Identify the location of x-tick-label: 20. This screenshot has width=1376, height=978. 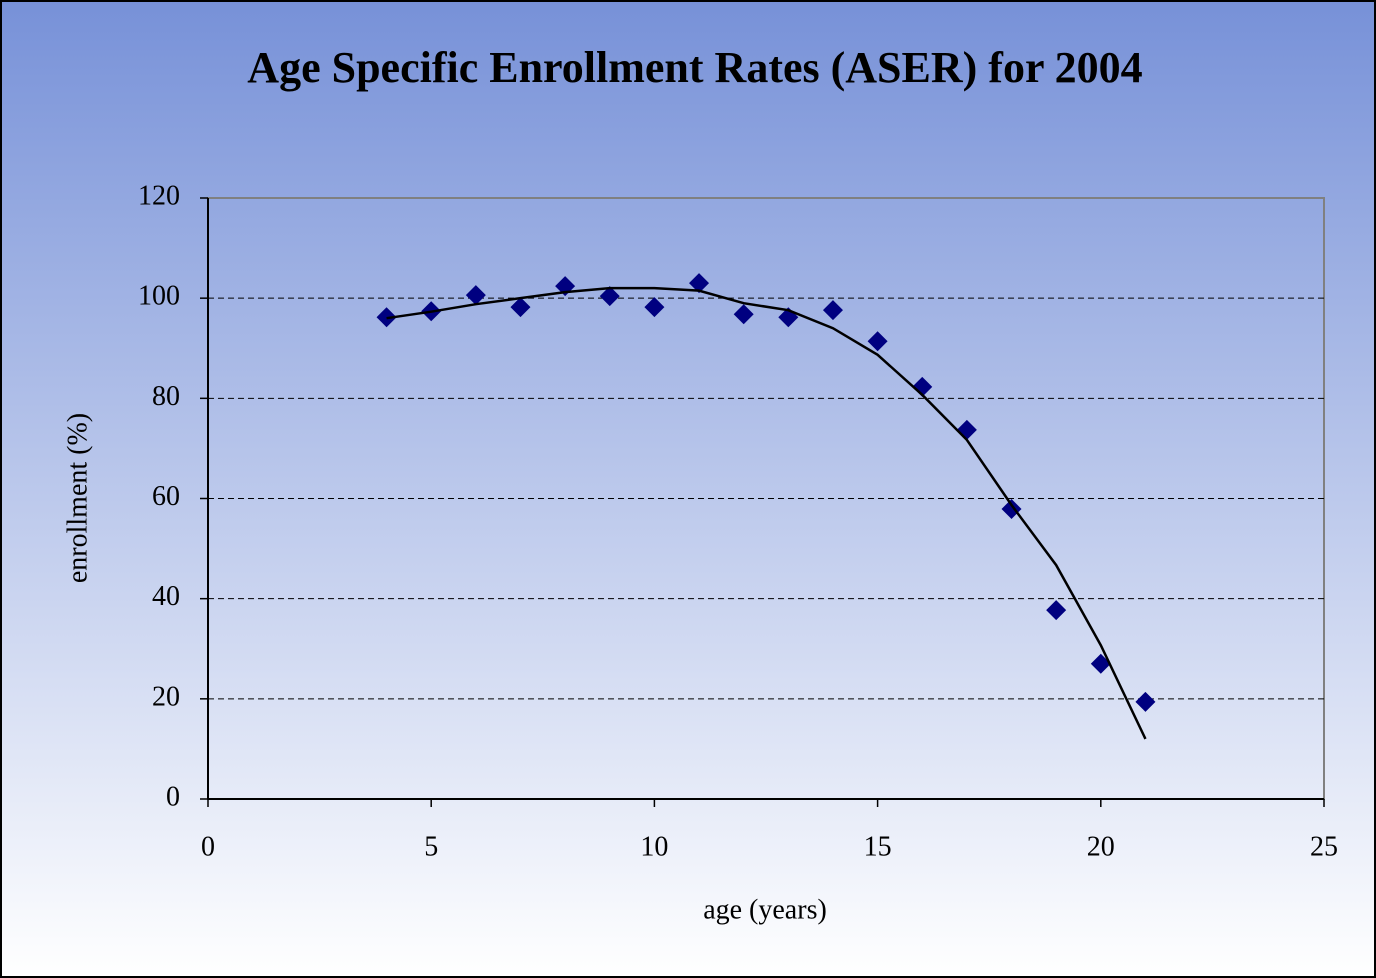
(1101, 846).